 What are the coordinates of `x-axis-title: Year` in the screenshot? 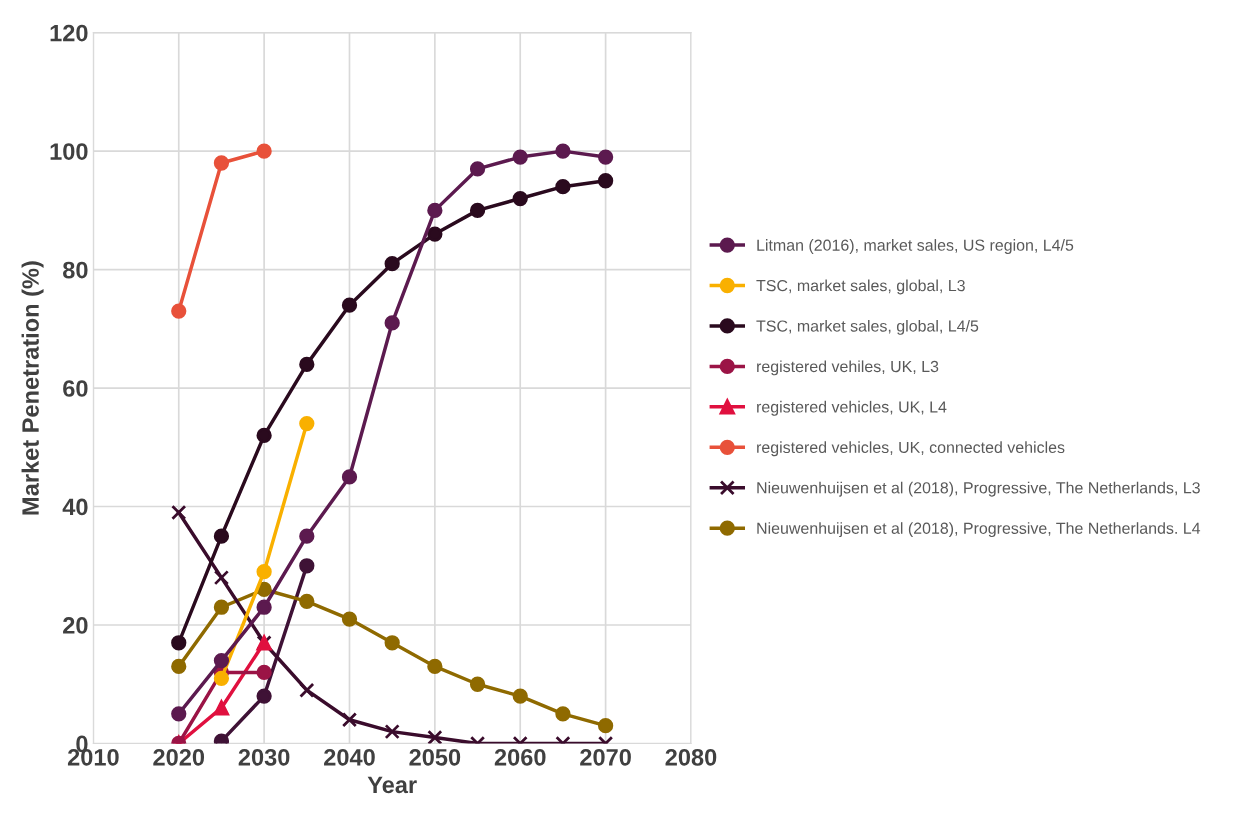 It's located at (392, 785).